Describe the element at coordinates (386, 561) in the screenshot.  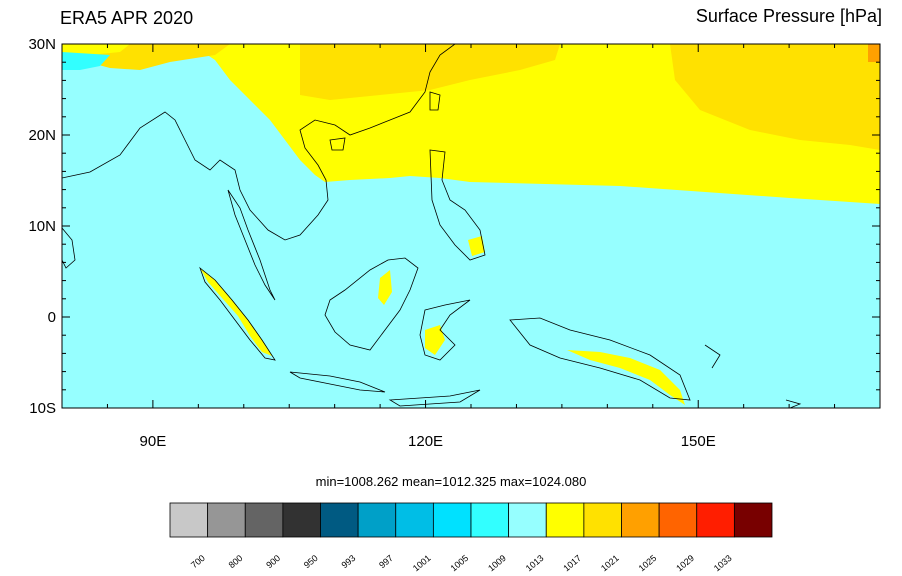
I see `colorbar-label: 997` at that location.